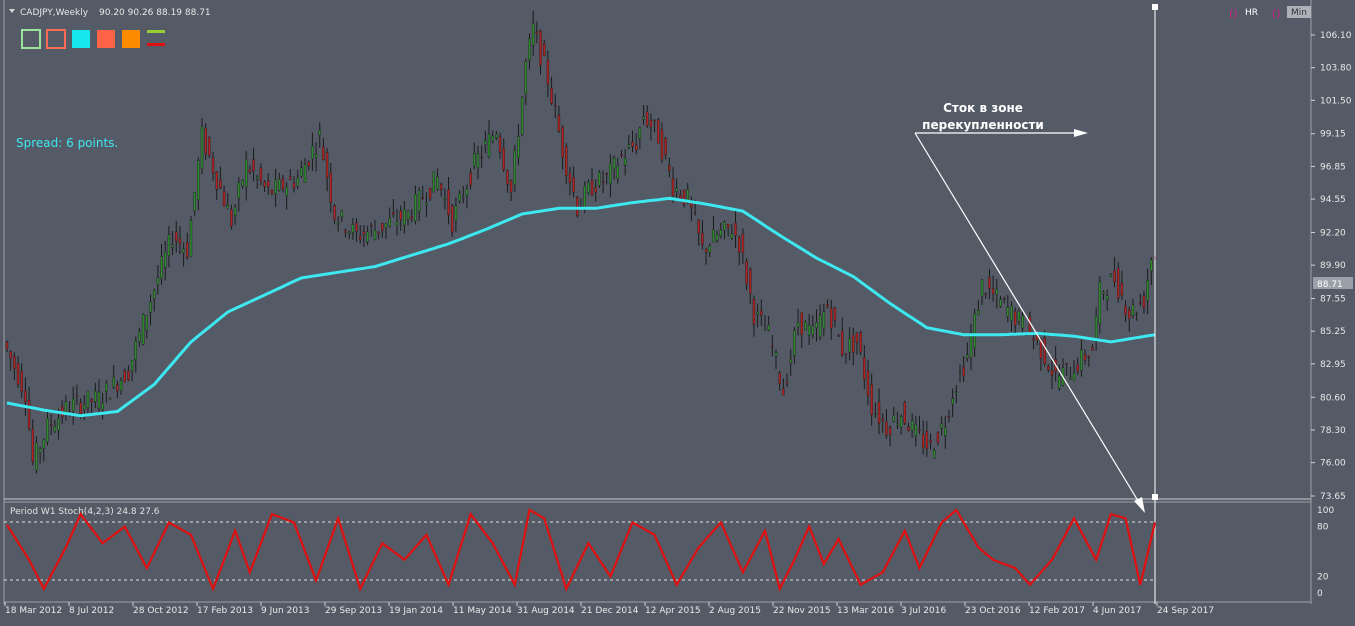 Image resolution: width=1355 pixels, height=626 pixels. I want to click on tomato-square, so click(106, 39).